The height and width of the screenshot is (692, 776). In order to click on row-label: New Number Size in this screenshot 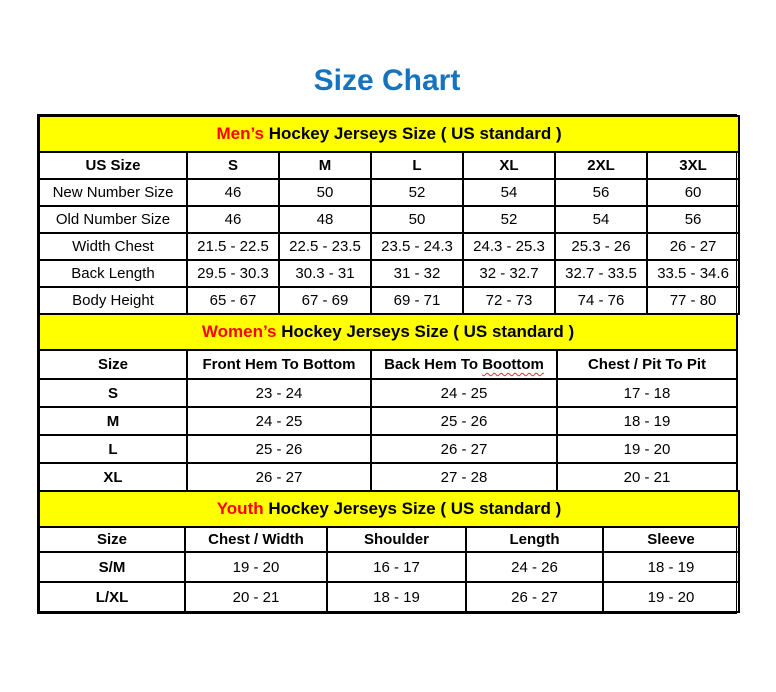, I will do `click(113, 192)`.